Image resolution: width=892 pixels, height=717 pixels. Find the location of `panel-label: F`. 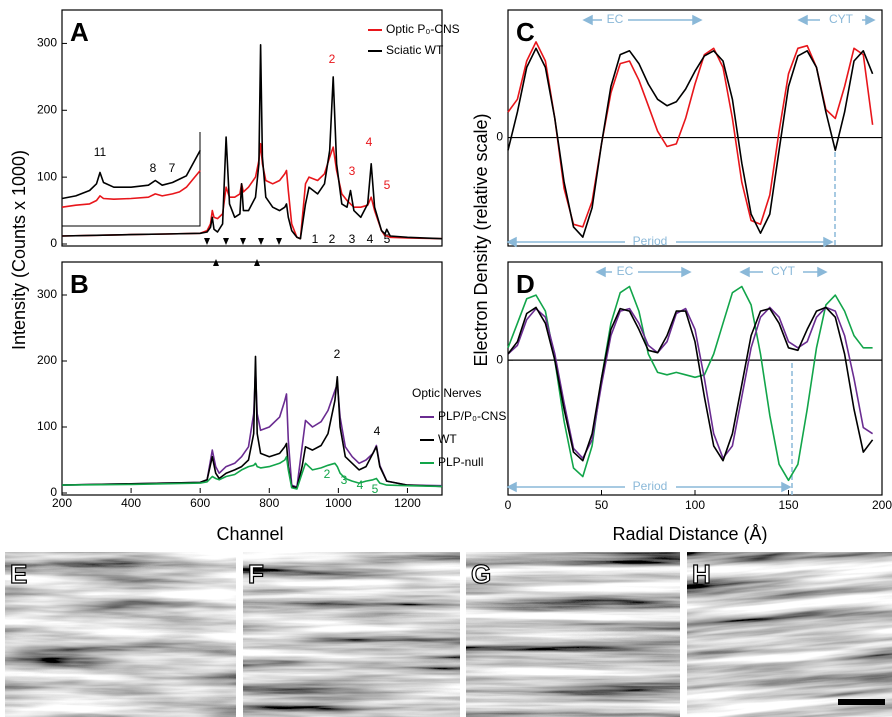

panel-label: F is located at coordinates (256, 574).